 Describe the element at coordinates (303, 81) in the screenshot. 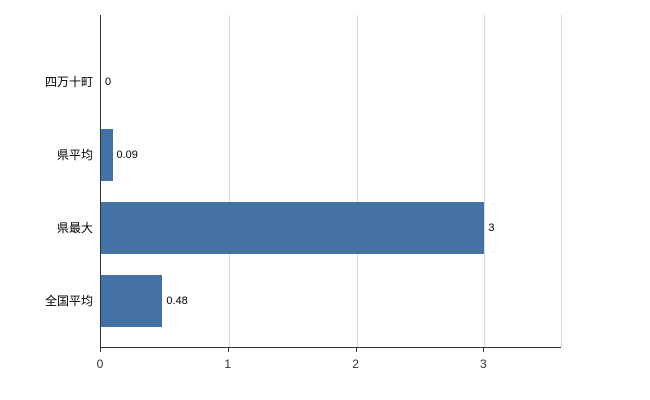

I see `bar-row: 四万十町 0` at that location.